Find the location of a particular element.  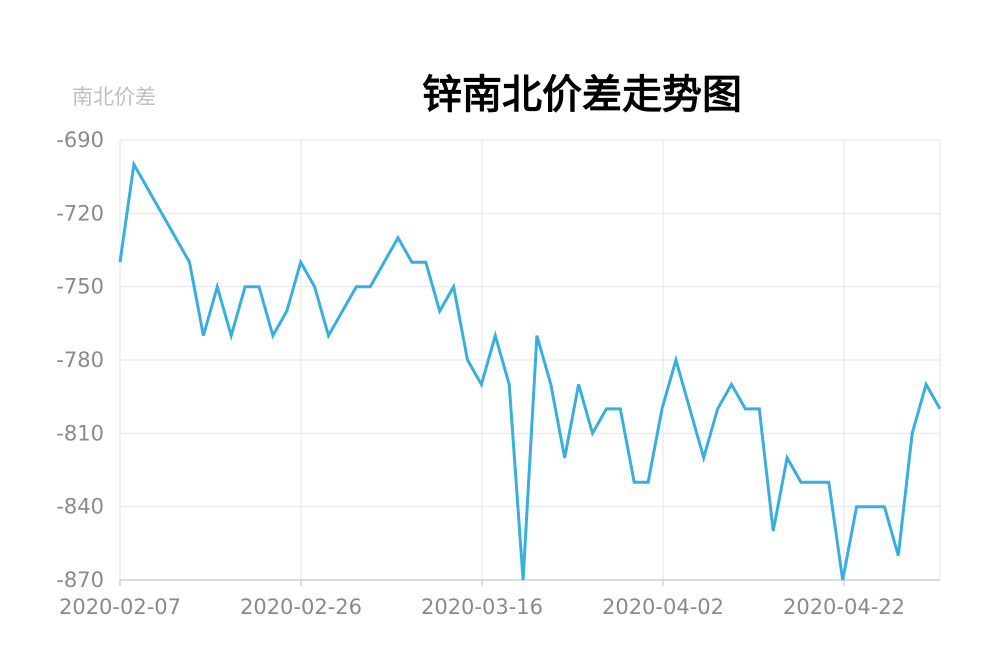

y-axis-ticks: -690 -720 -750 -780 -810 -840 -870 is located at coordinates (80, 360).